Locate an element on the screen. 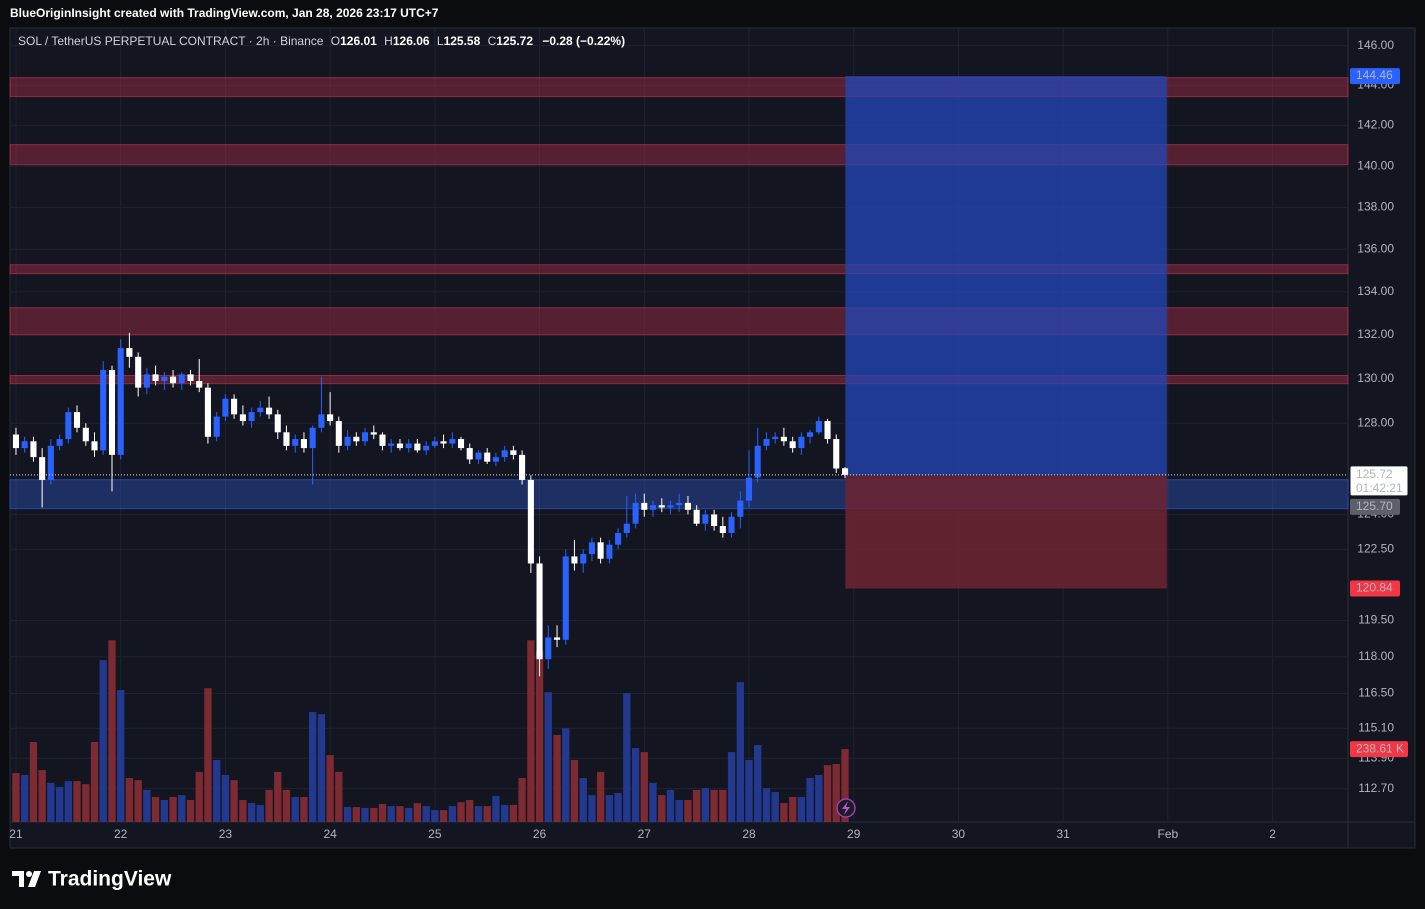 Image resolution: width=1425 pixels, height=909 pixels. y-tick-label: 118.00 is located at coordinates (1376, 656).